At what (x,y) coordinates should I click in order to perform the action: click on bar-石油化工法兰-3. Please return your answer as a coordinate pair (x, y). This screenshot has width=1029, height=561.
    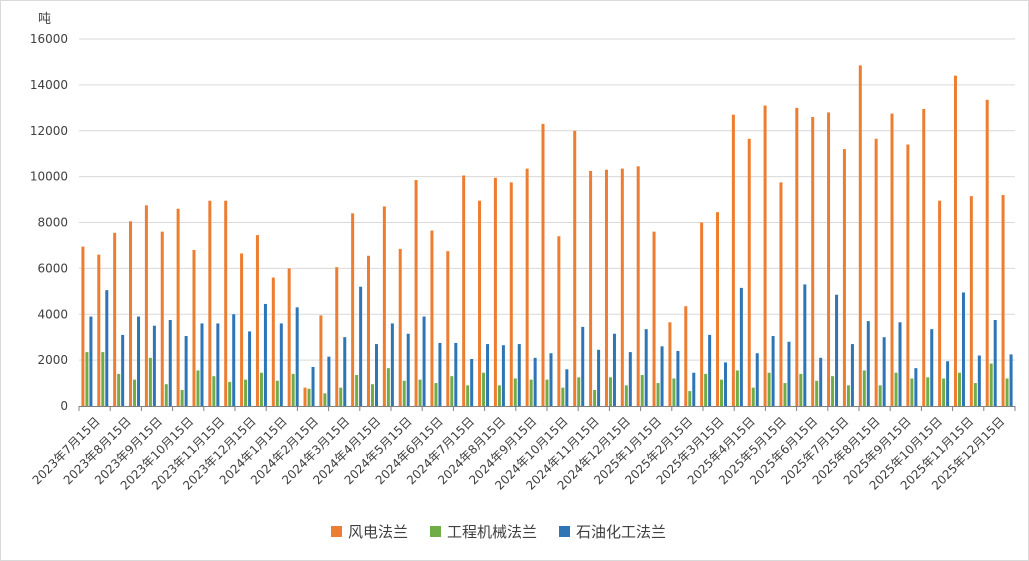
    Looking at the image, I should click on (123, 370).